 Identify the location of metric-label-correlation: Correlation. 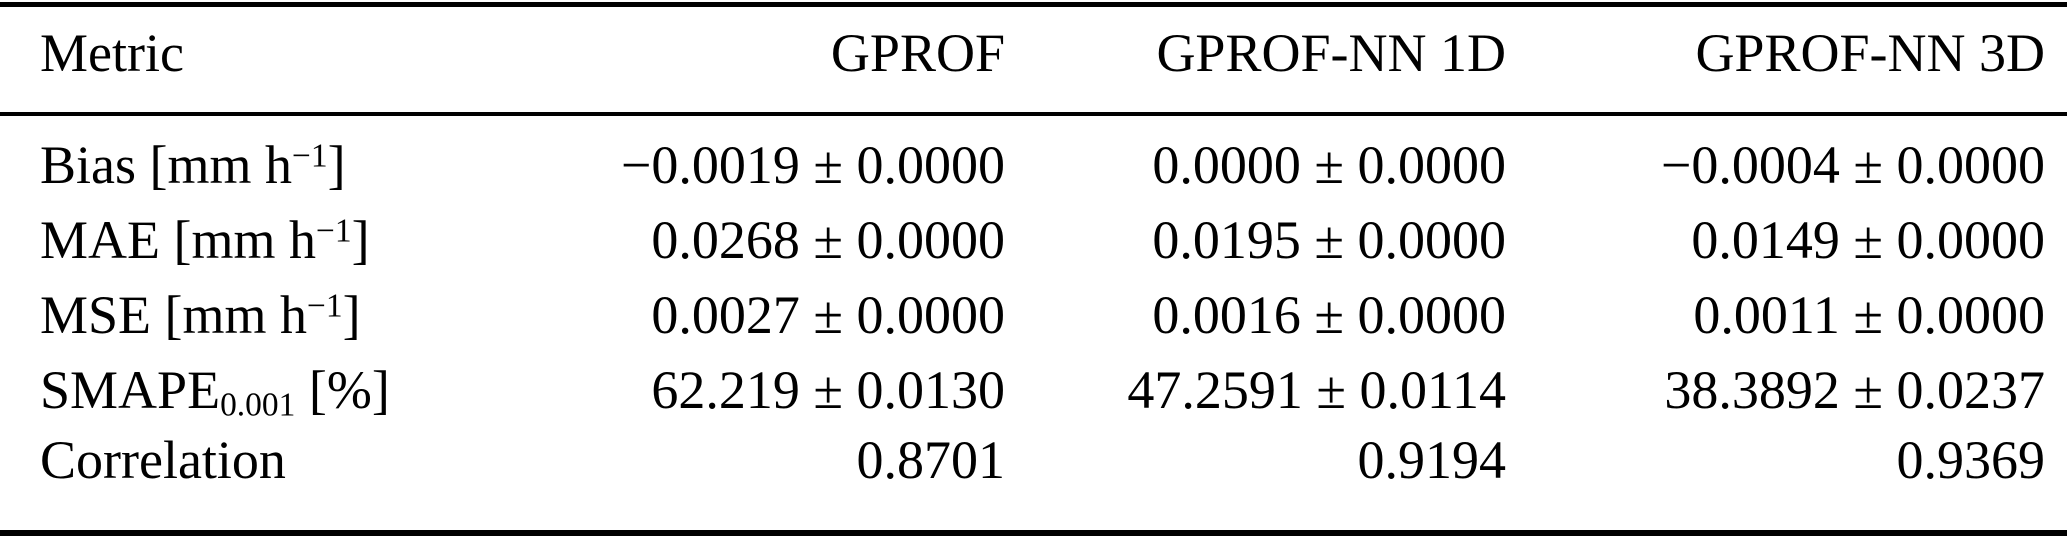
(290, 460).